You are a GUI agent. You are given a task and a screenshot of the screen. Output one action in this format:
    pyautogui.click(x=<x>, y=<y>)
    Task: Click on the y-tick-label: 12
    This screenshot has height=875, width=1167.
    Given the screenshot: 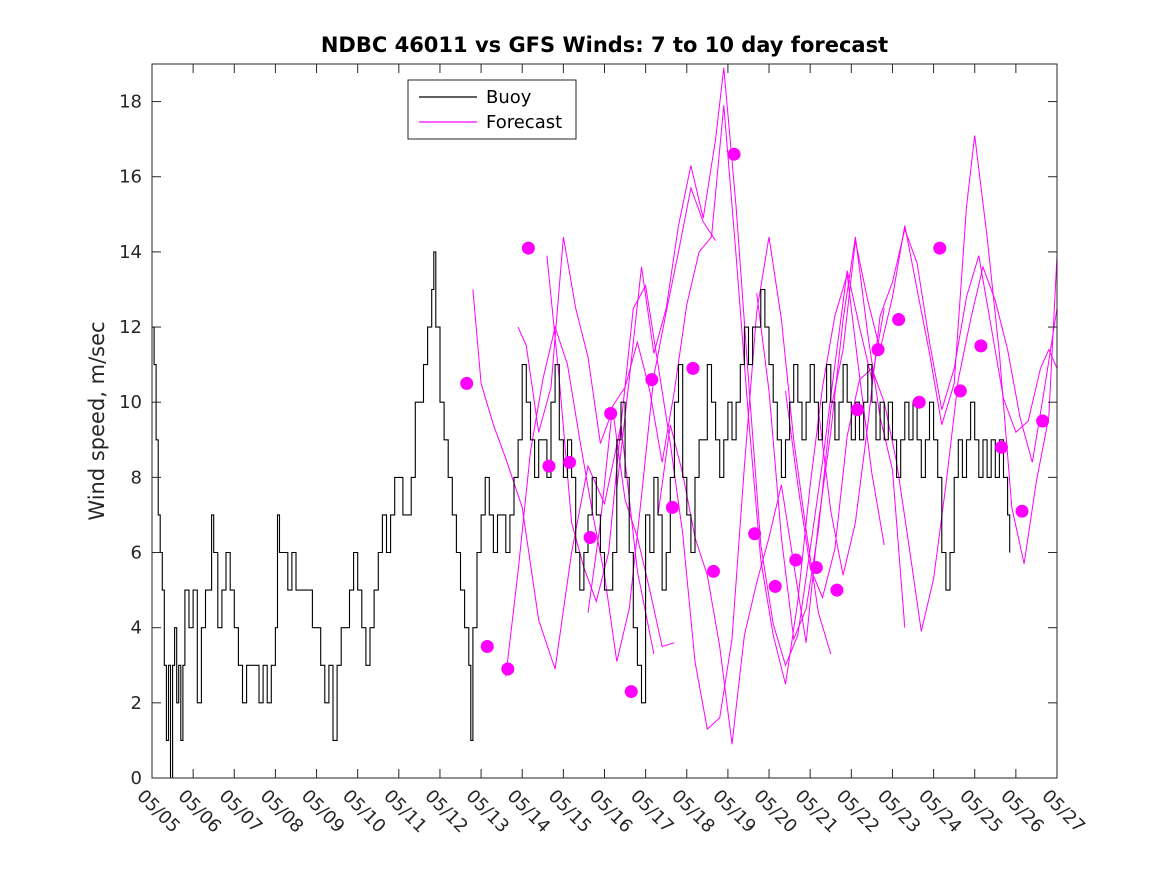 What is the action you would take?
    pyautogui.click(x=130, y=327)
    